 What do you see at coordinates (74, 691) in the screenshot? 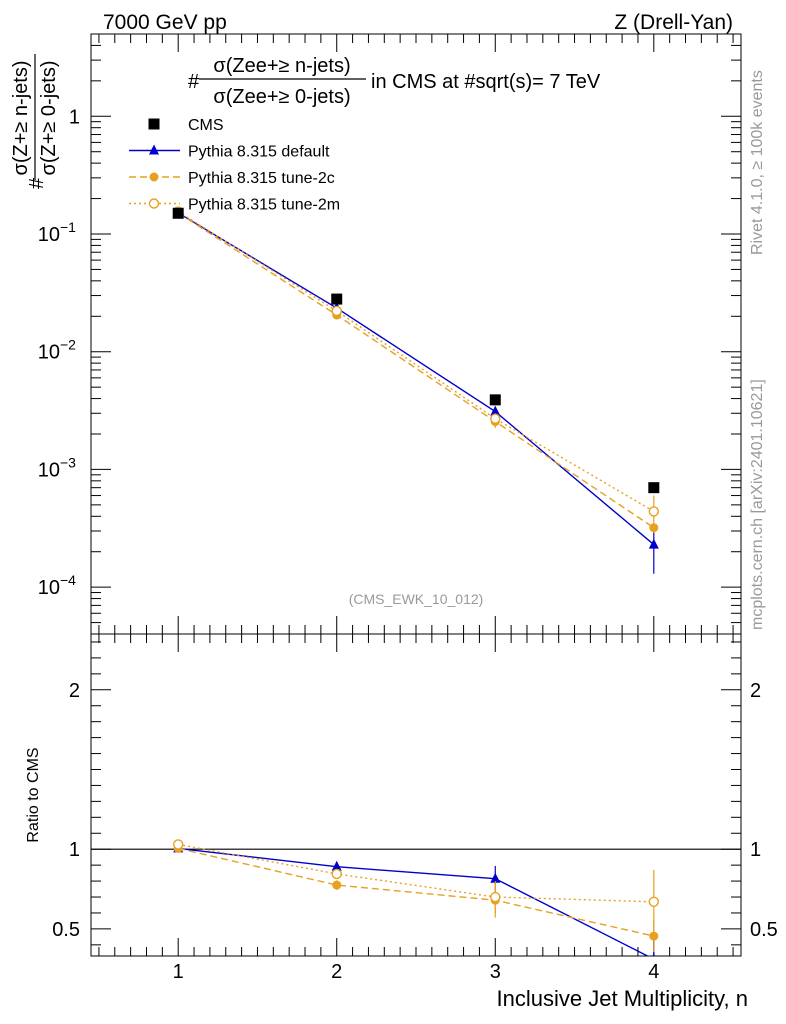
I see `ratio-y-tick-label-left: 2` at bounding box center [74, 691].